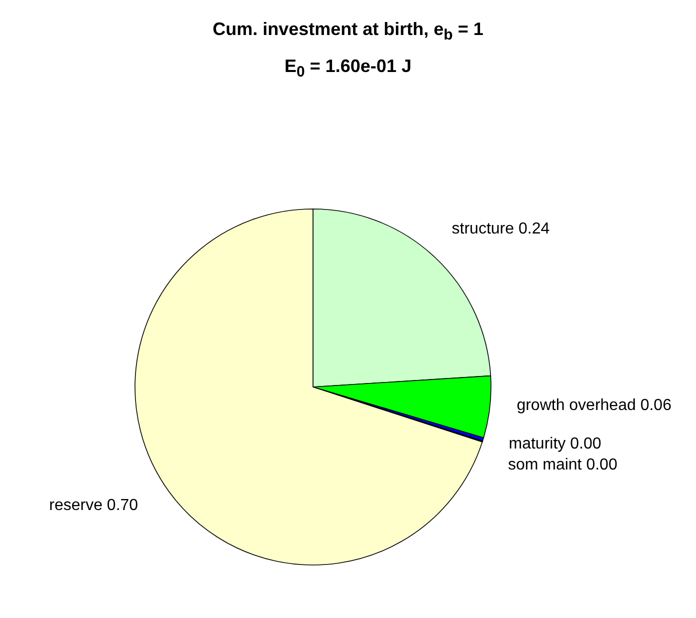  Describe the element at coordinates (348, 32) in the screenshot. I see `chart-title: Cum. investment at birth, e$_{b}$ = 1` at that location.